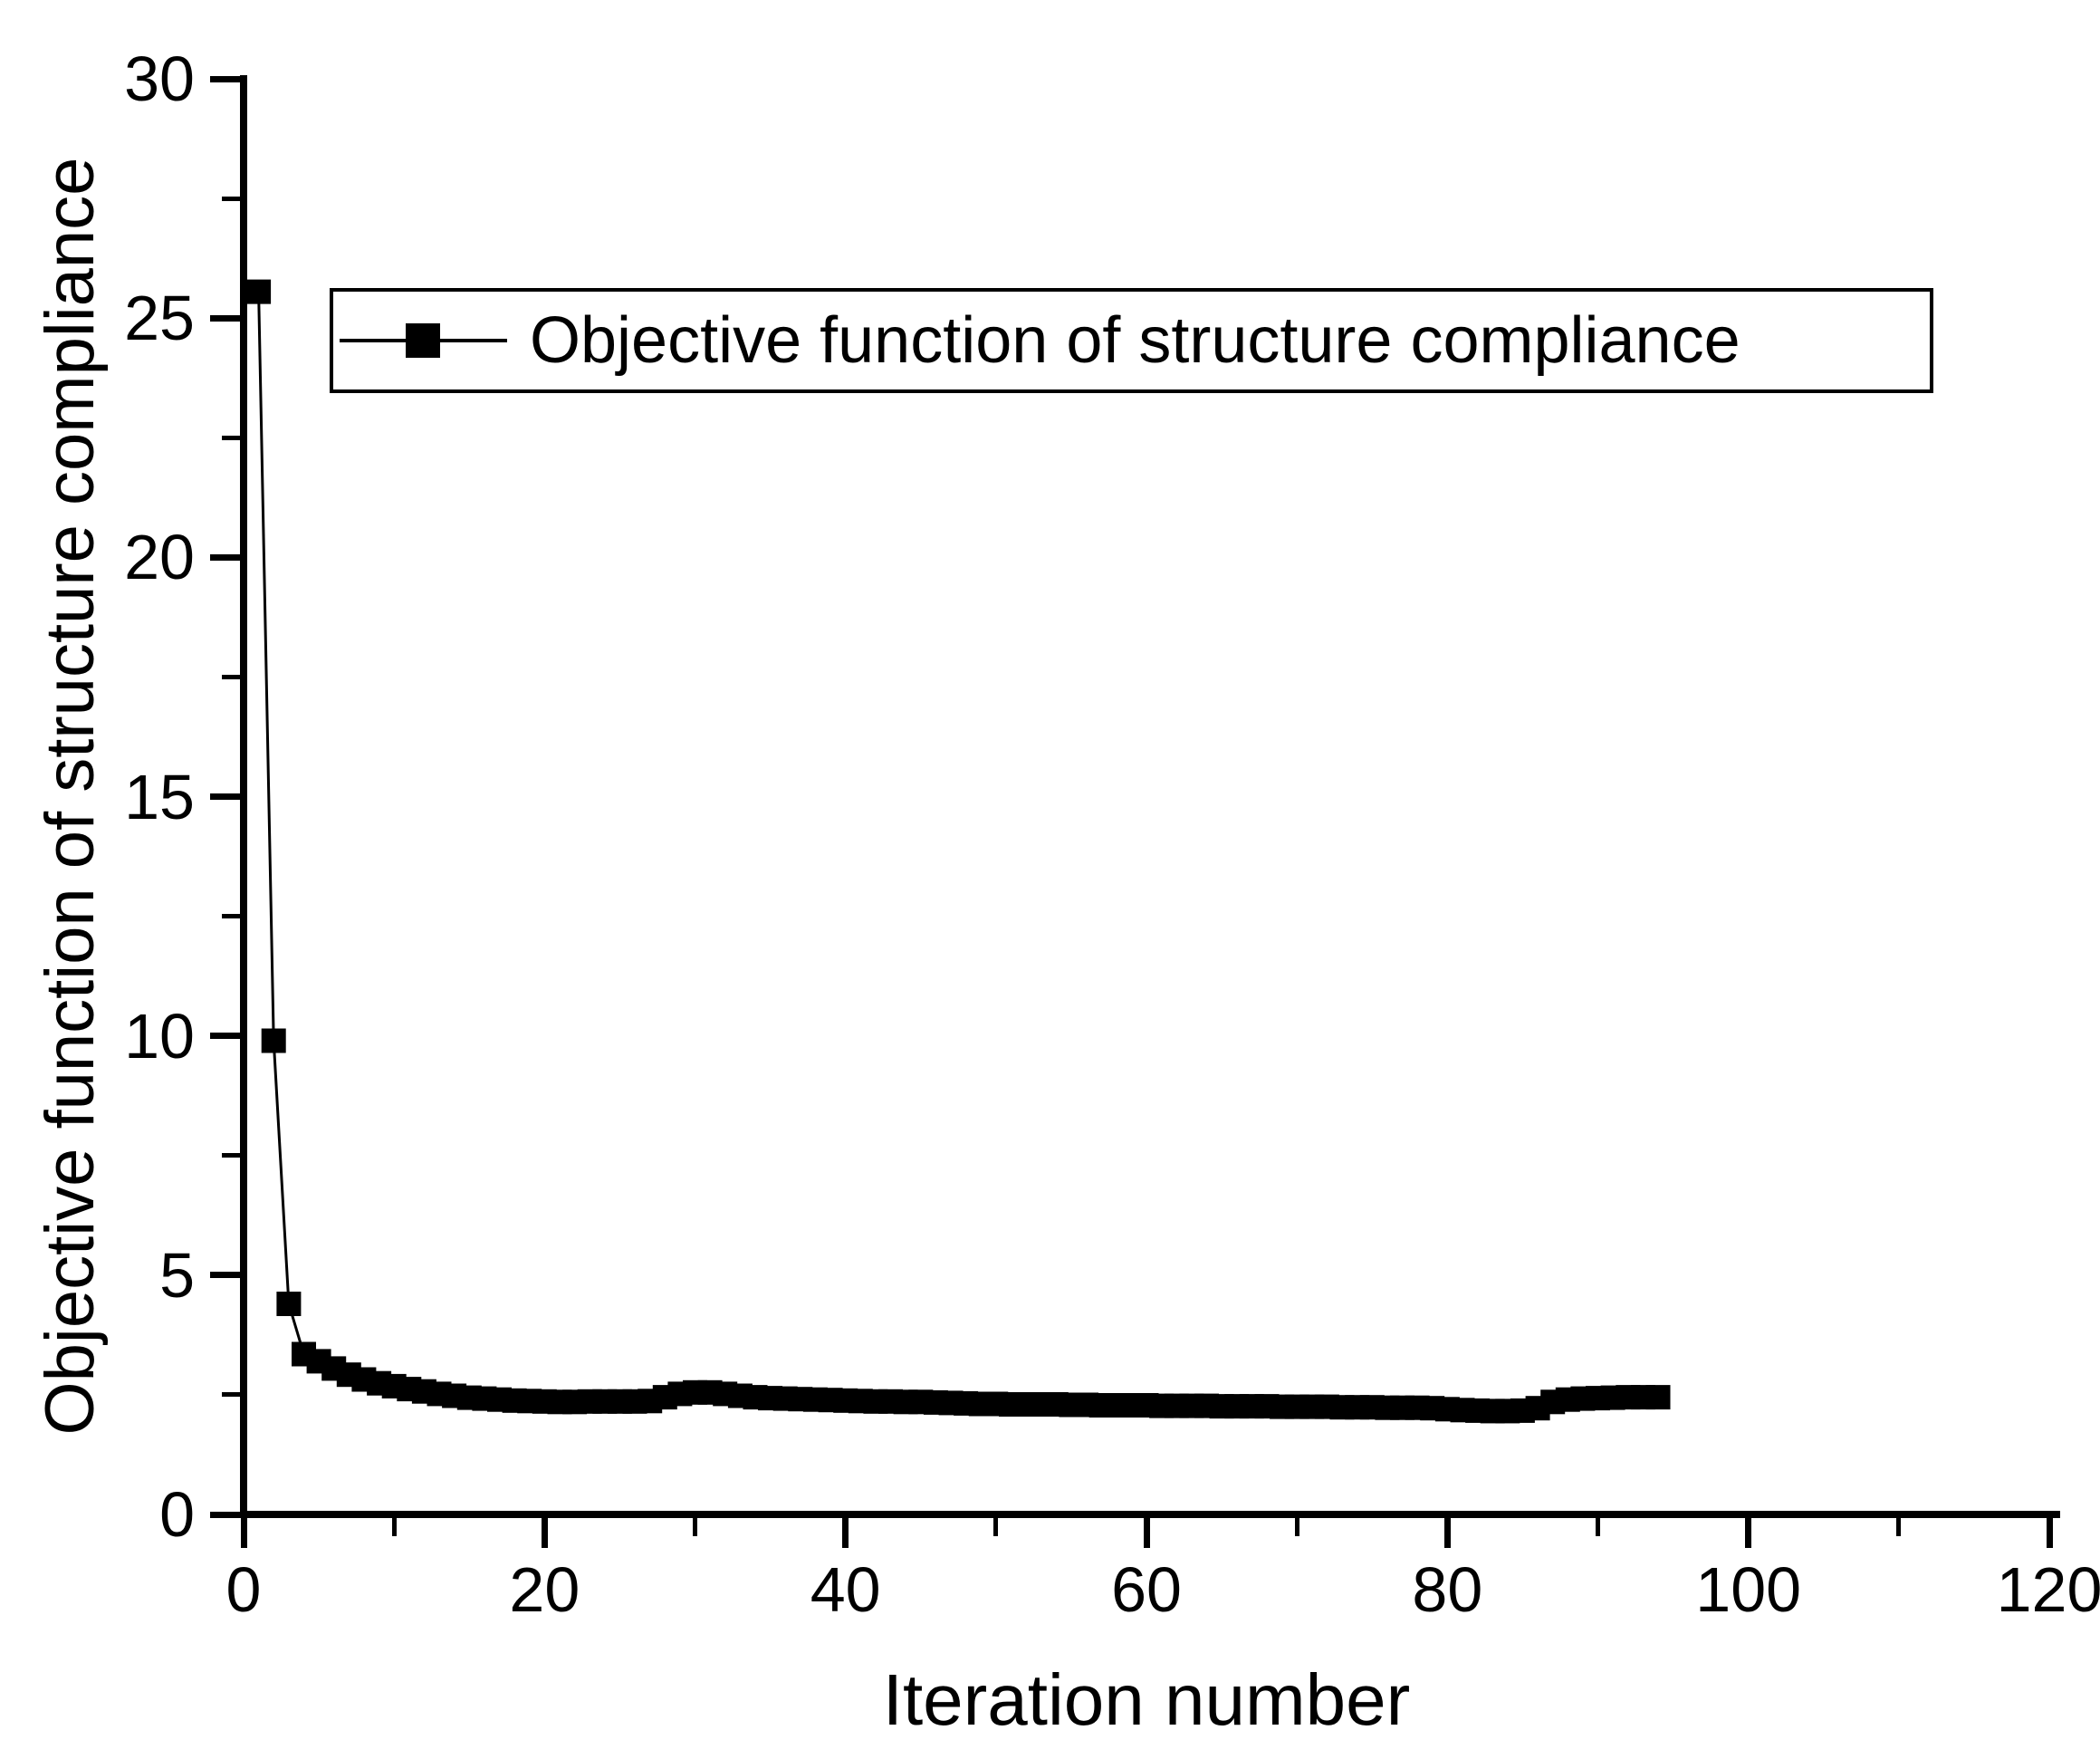  Describe the element at coordinates (243, 1589) in the screenshot. I see `x-tick-label: 0` at that location.